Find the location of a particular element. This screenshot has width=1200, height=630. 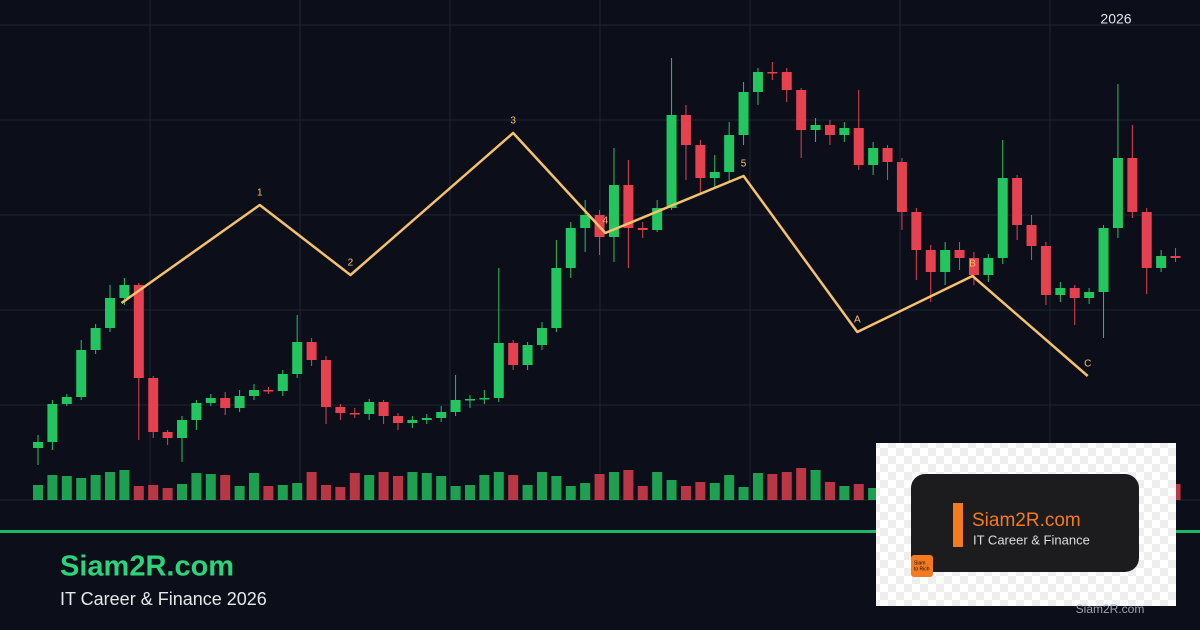

divider is located at coordinates (600, 531).